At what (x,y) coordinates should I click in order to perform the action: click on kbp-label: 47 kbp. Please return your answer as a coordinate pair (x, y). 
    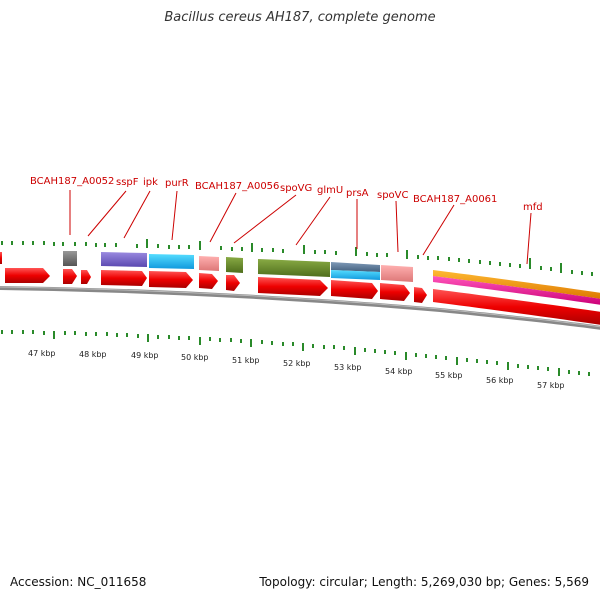
    Looking at the image, I should click on (42, 353).